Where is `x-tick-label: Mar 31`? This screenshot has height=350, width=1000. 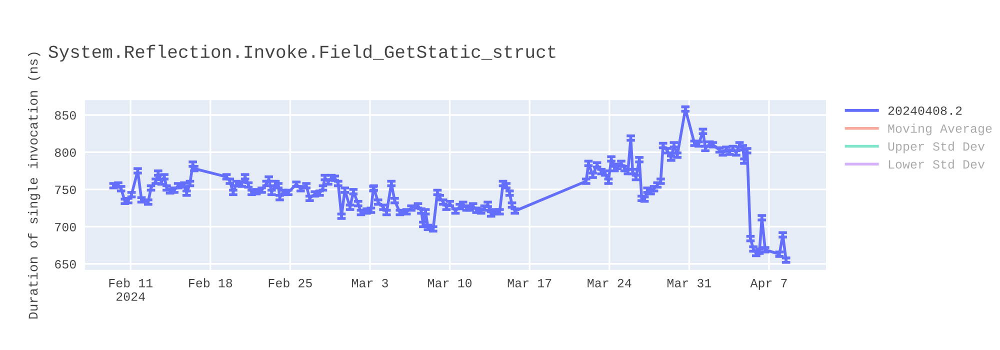 x-tick-label: Mar 31 is located at coordinates (689, 283).